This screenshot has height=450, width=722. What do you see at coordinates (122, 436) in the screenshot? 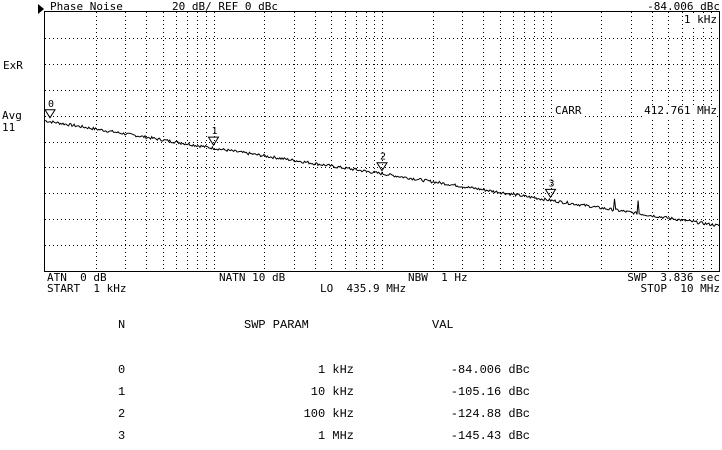
I see `table-row-3-n: 3` at bounding box center [122, 436].